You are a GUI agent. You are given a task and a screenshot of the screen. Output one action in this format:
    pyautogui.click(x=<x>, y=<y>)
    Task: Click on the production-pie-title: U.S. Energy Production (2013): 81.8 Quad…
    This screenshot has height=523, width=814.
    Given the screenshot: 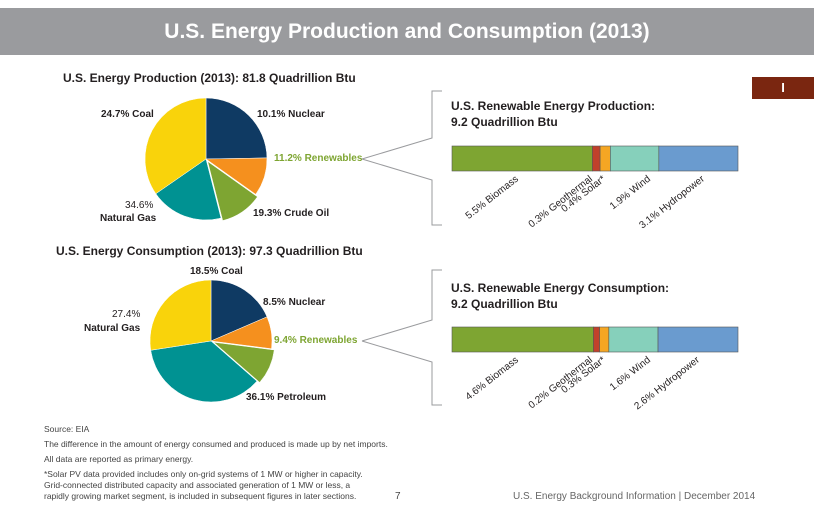 What is the action you would take?
    pyautogui.click(x=209, y=78)
    